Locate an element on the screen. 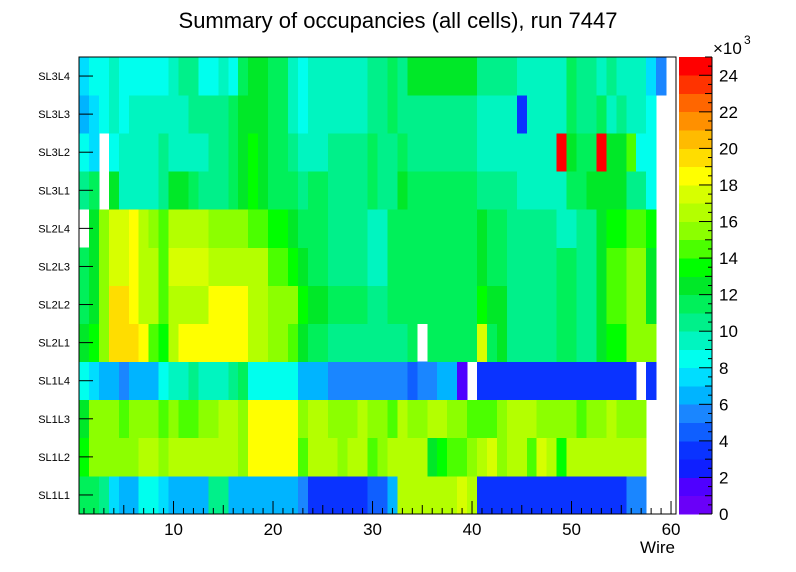 The width and height of the screenshot is (796, 572). color-scale-tick-label: 22 is located at coordinates (728, 112).